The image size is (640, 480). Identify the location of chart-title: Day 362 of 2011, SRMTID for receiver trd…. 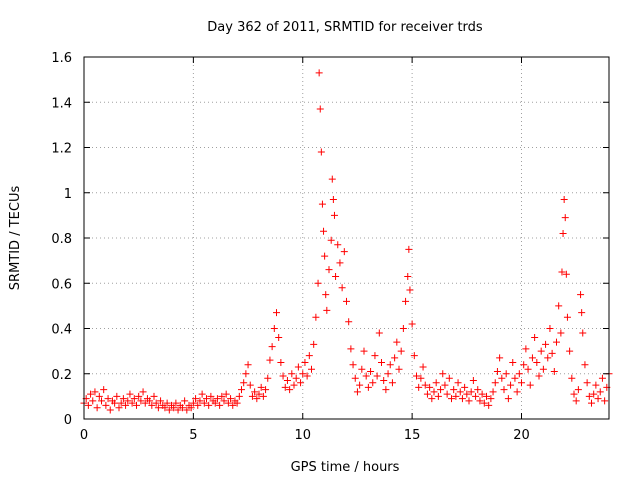
(345, 27).